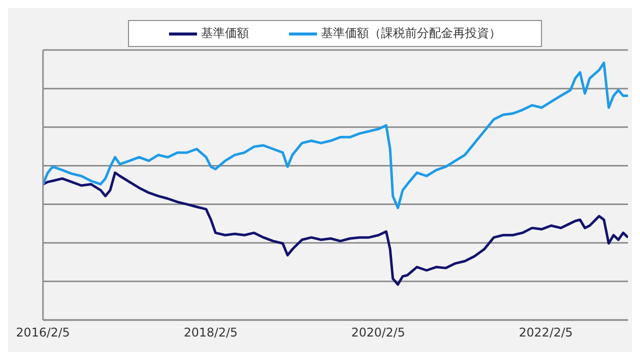 This screenshot has width=640, height=360. What do you see at coordinates (211, 333) in the screenshot?
I see `x-tick-label: 2018/2/5` at bounding box center [211, 333].